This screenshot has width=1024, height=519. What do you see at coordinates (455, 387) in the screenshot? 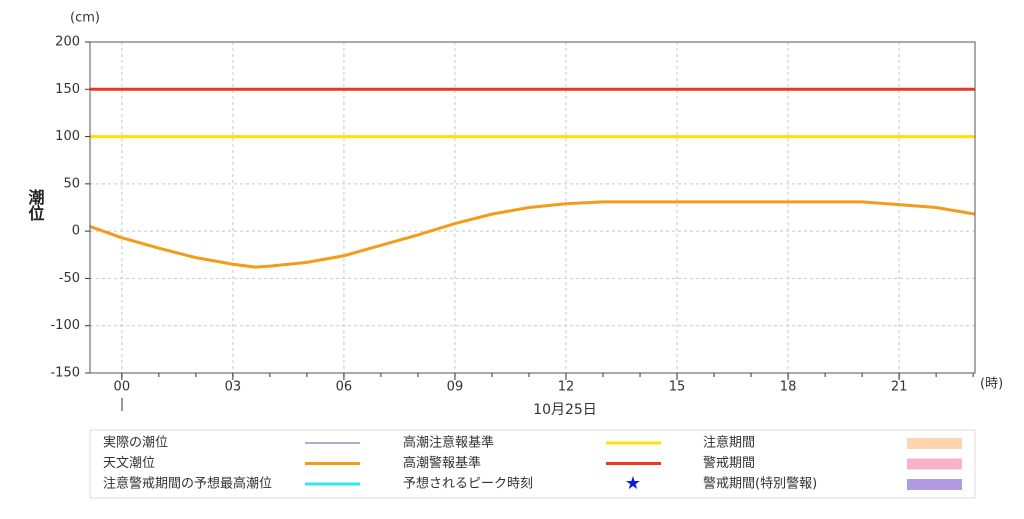
I see `x-tick-label: 09` at bounding box center [455, 387].